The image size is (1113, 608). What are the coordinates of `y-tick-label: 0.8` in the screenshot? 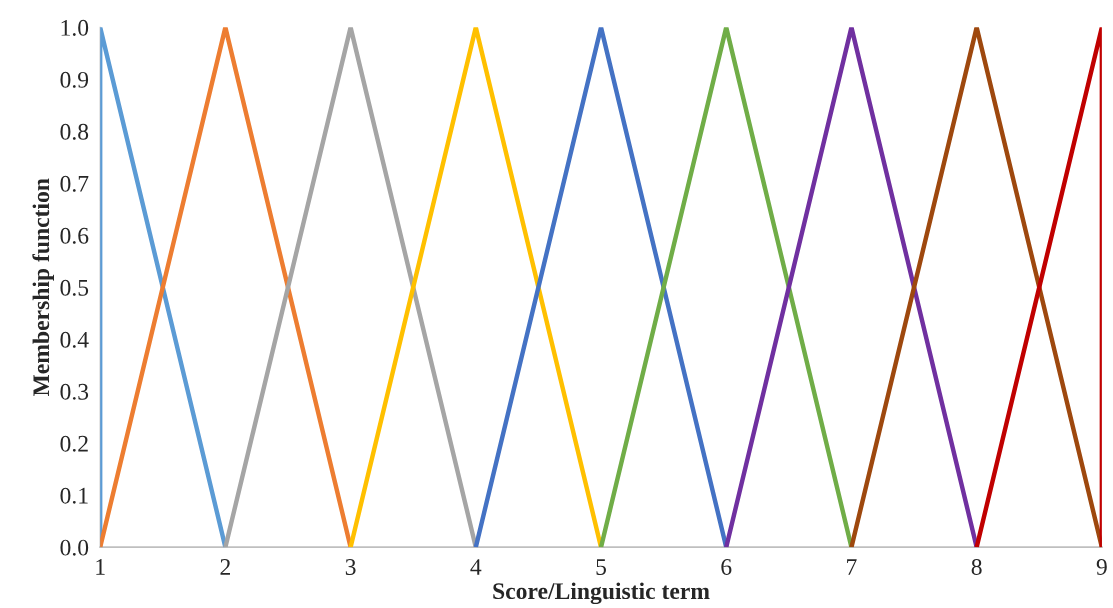 It's located at (74, 131).